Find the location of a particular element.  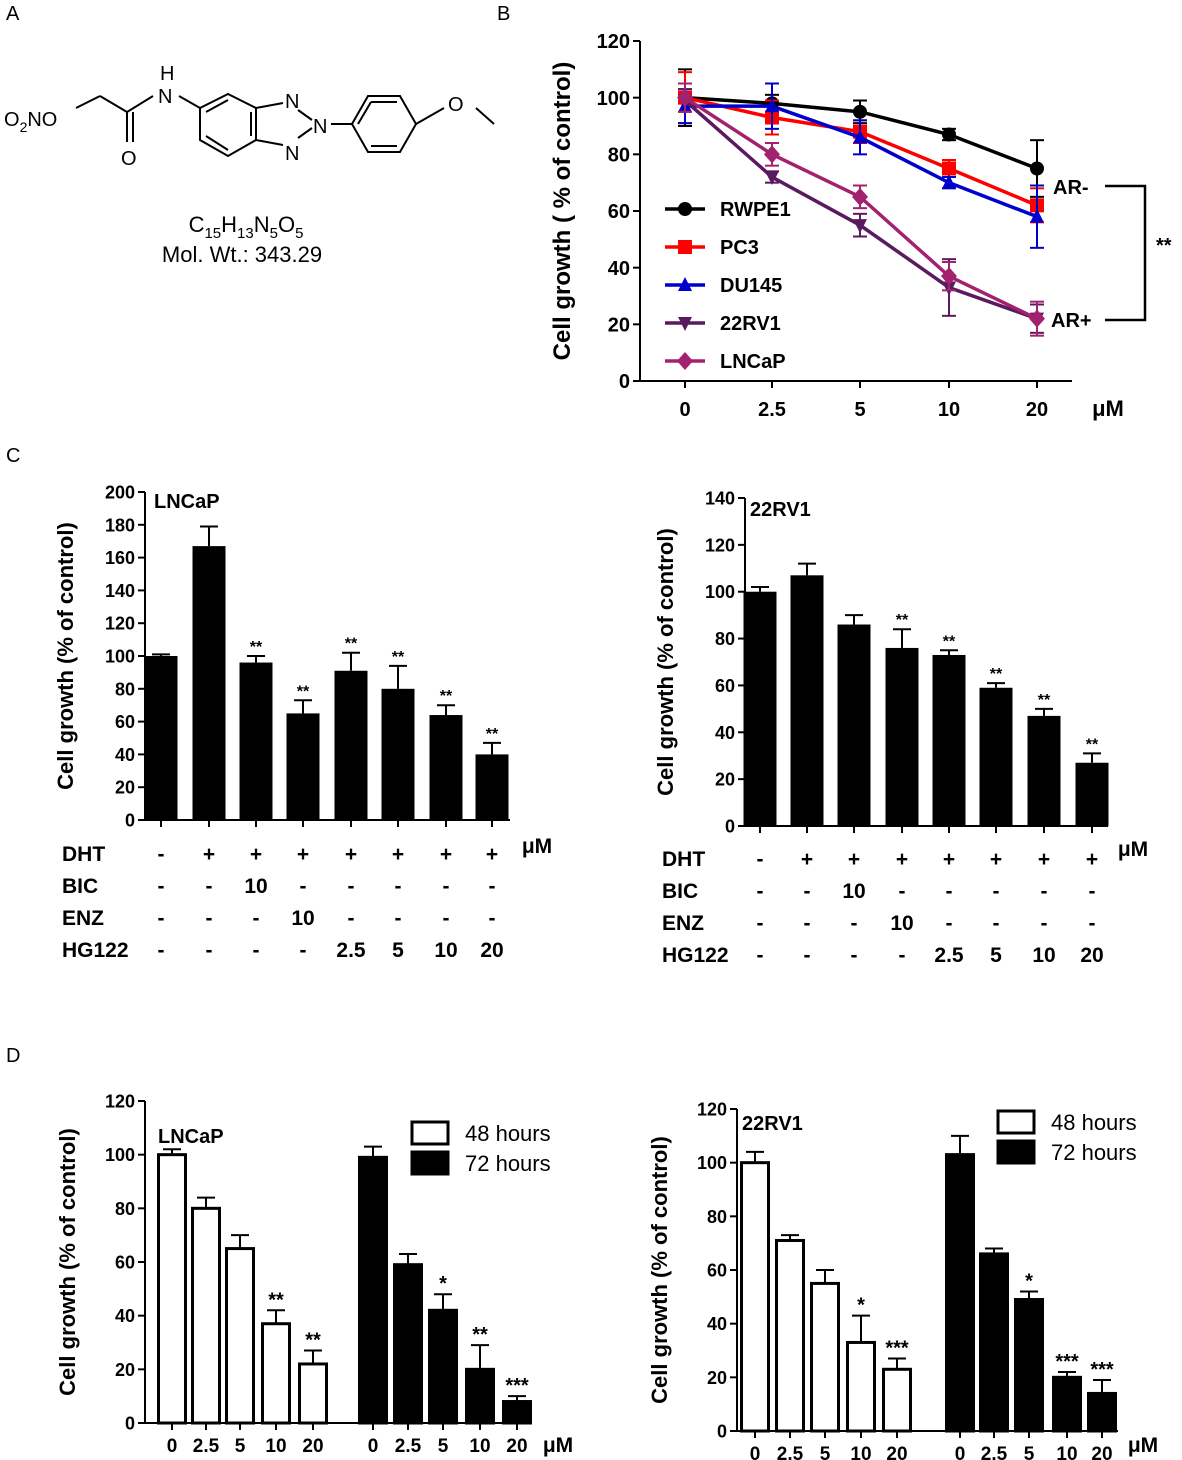

panel-a-letter: A is located at coordinates (13, 14).